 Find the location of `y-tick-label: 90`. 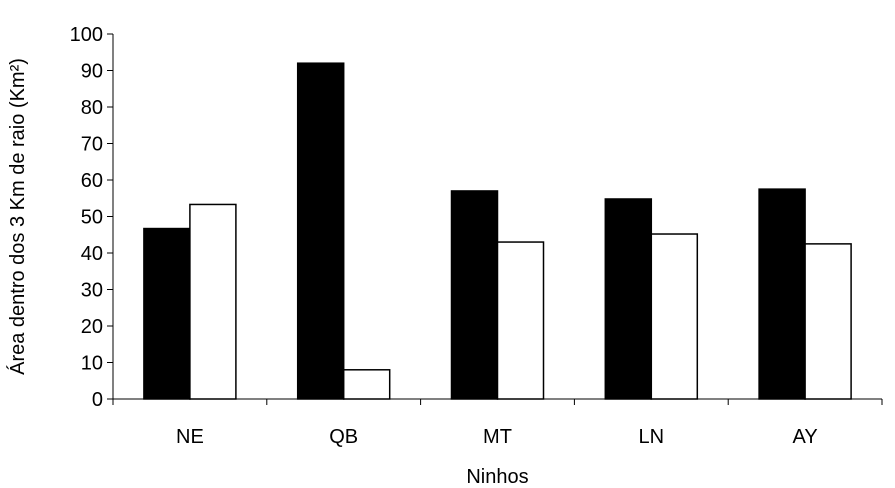

y-tick-label: 90 is located at coordinates (92, 72).